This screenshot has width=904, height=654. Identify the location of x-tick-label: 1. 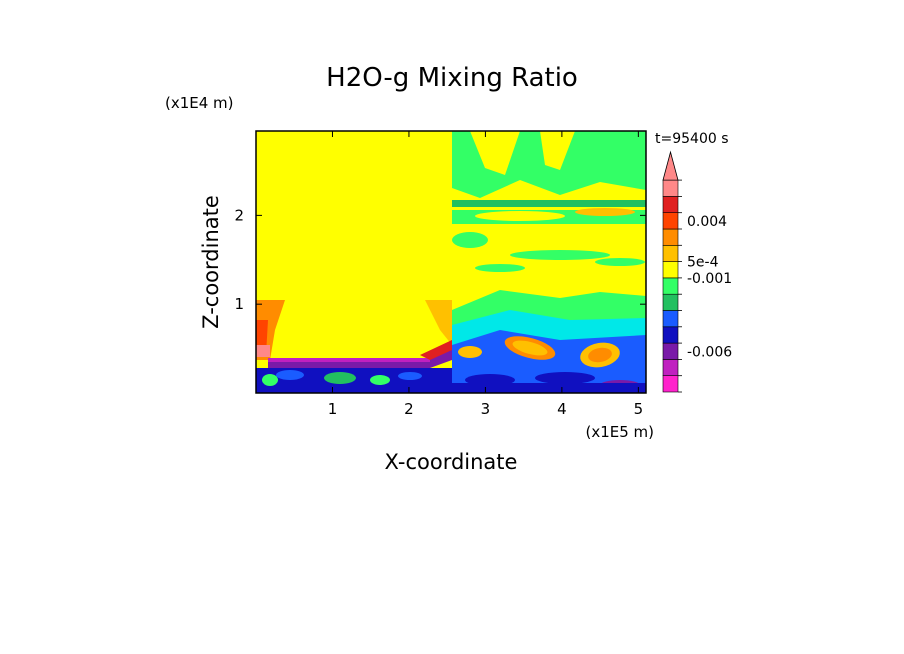
(333, 409).